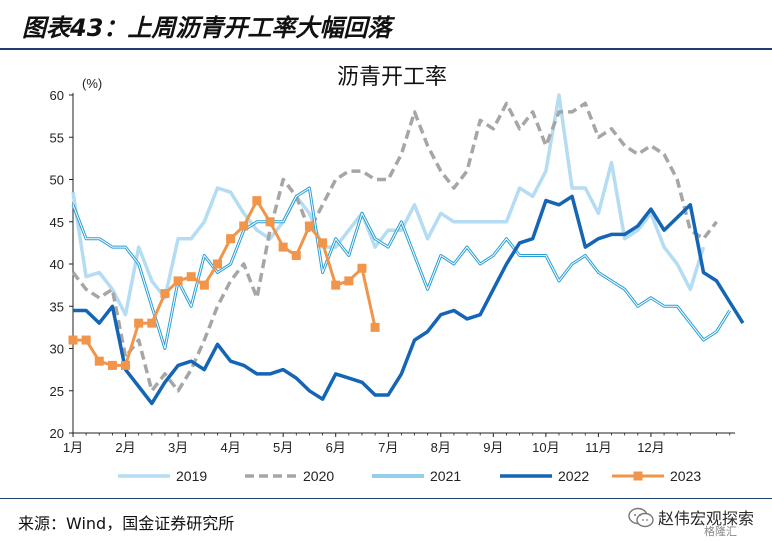 The height and width of the screenshot is (541, 772). I want to click on x-tick-label: 10月, so click(545, 447).